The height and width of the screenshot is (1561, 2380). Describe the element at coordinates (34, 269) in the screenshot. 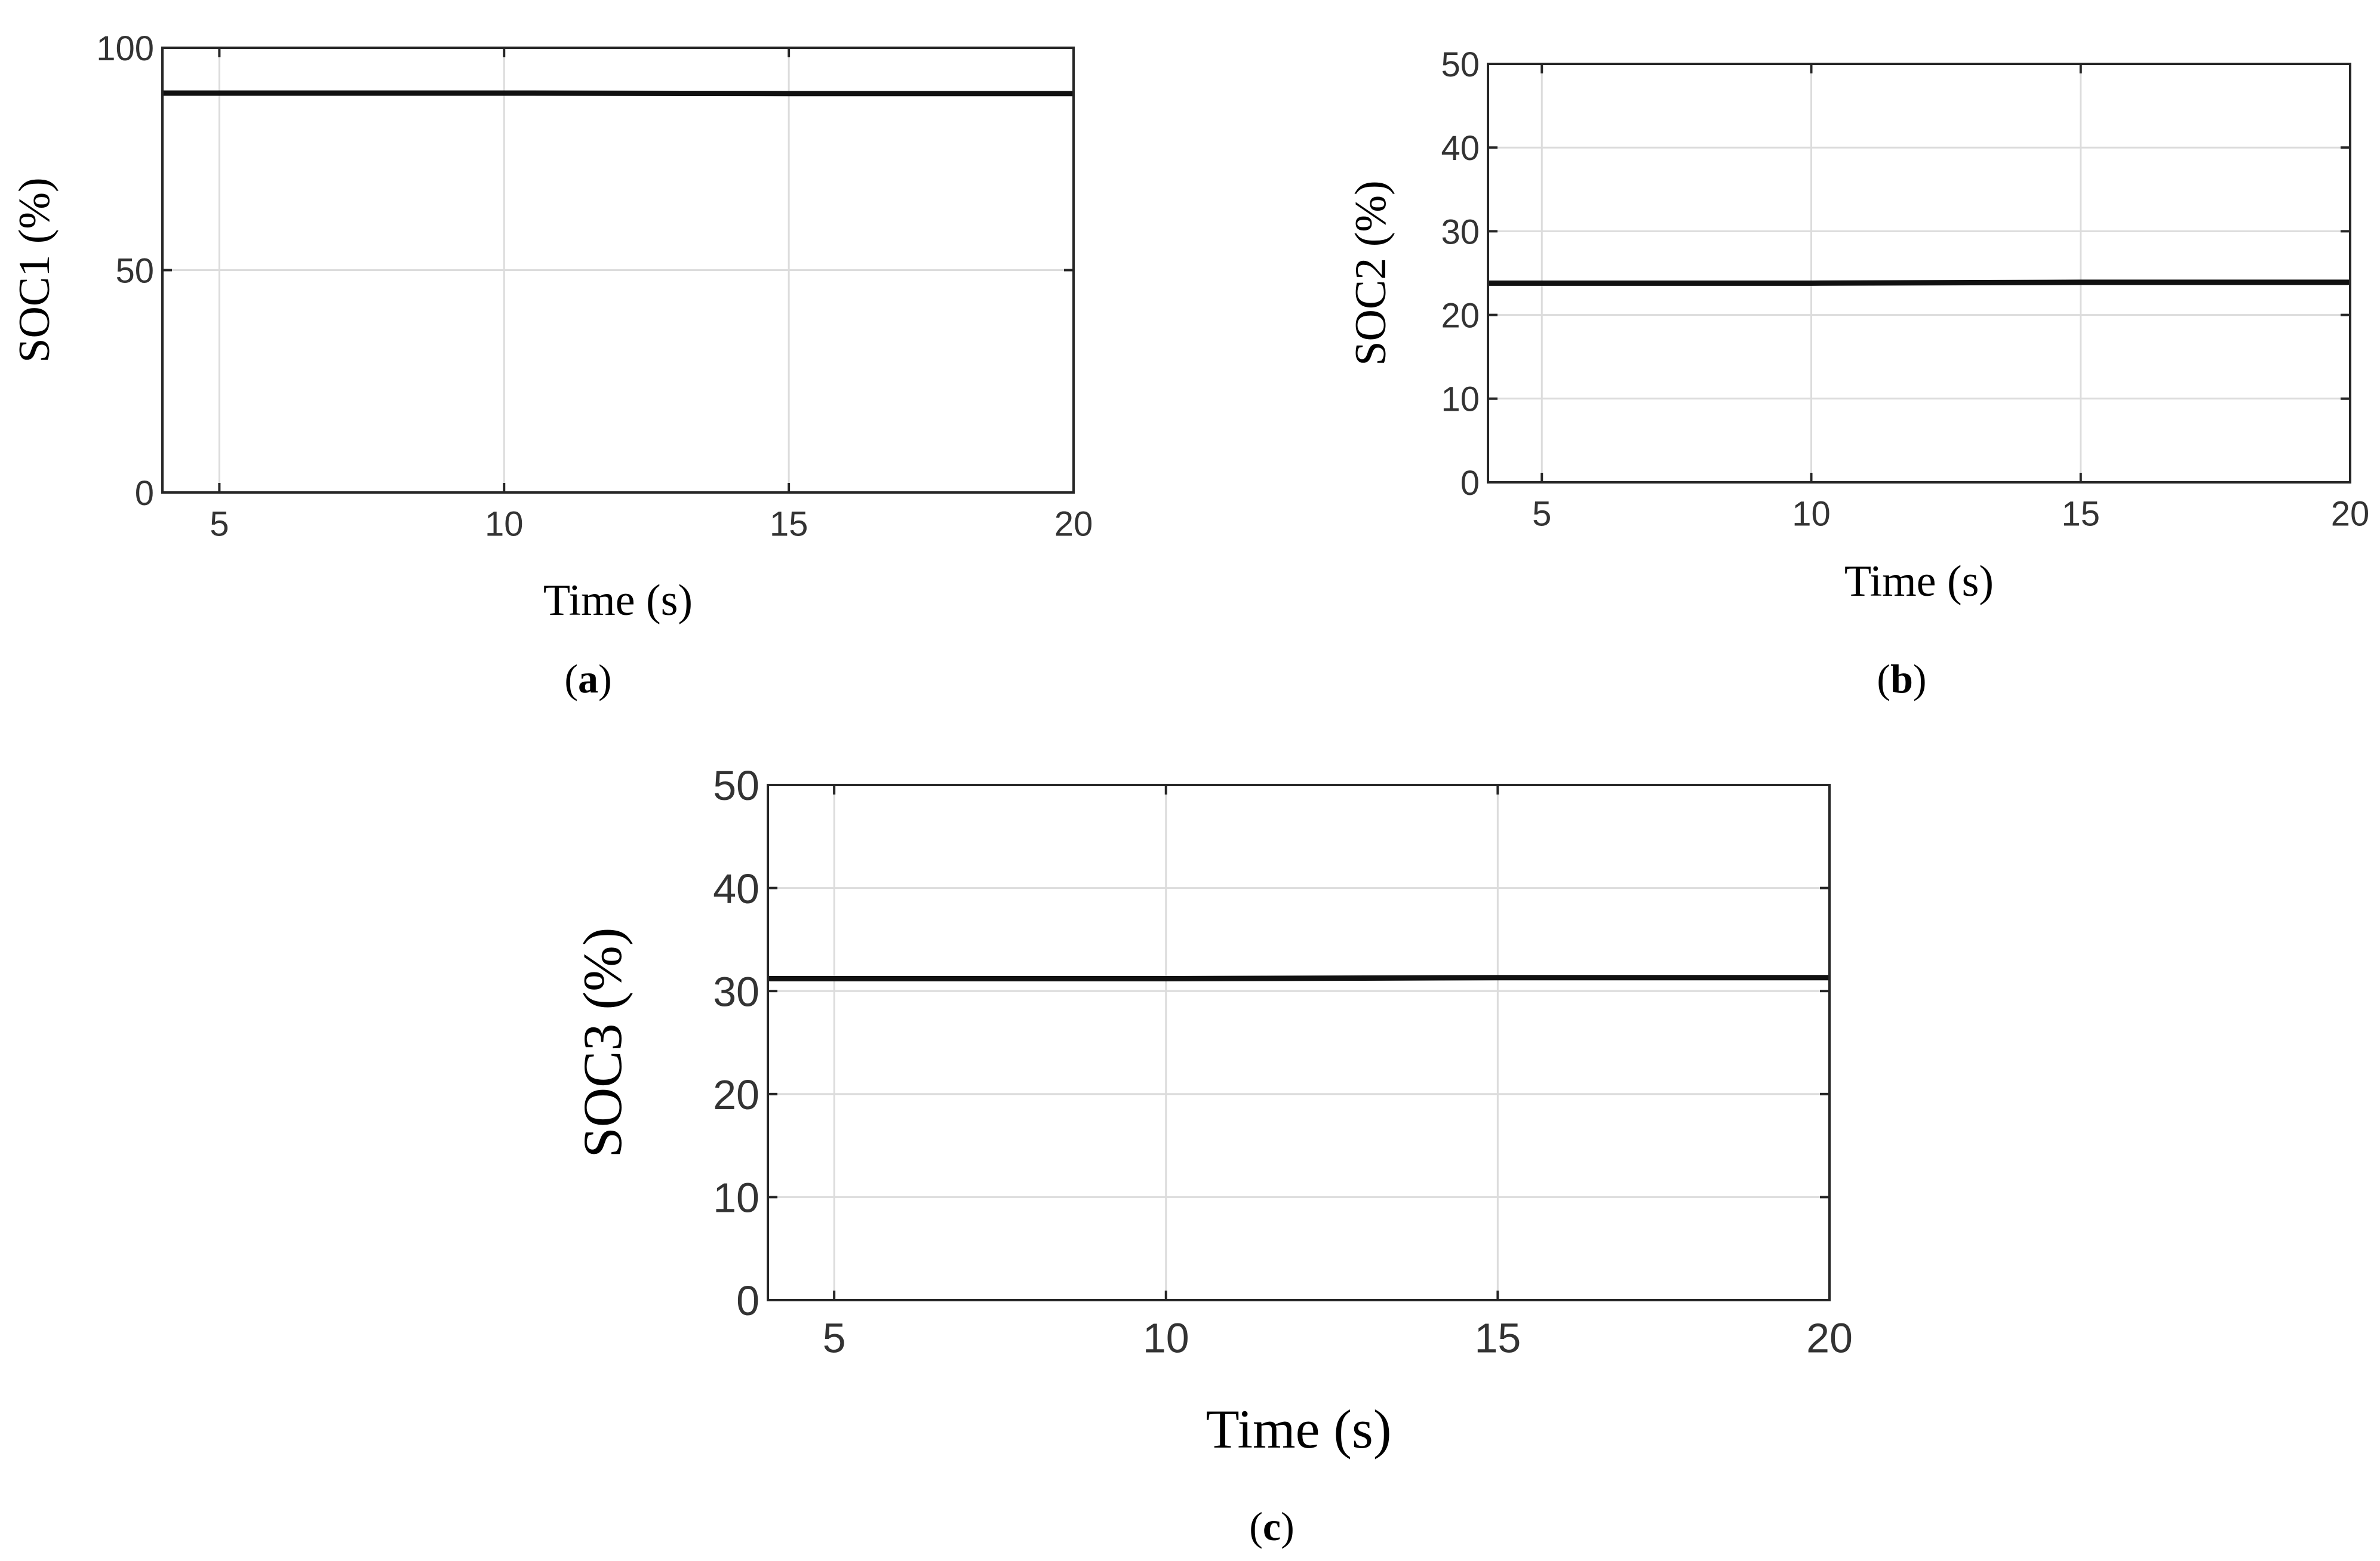

I see `y-axis-title: SOC1 (%)` at that location.